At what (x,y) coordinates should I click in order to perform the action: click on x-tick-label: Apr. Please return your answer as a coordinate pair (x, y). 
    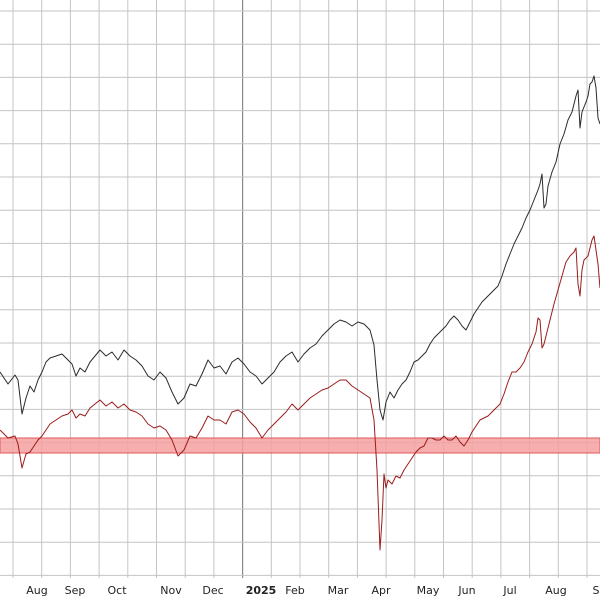
    Looking at the image, I should click on (381, 590).